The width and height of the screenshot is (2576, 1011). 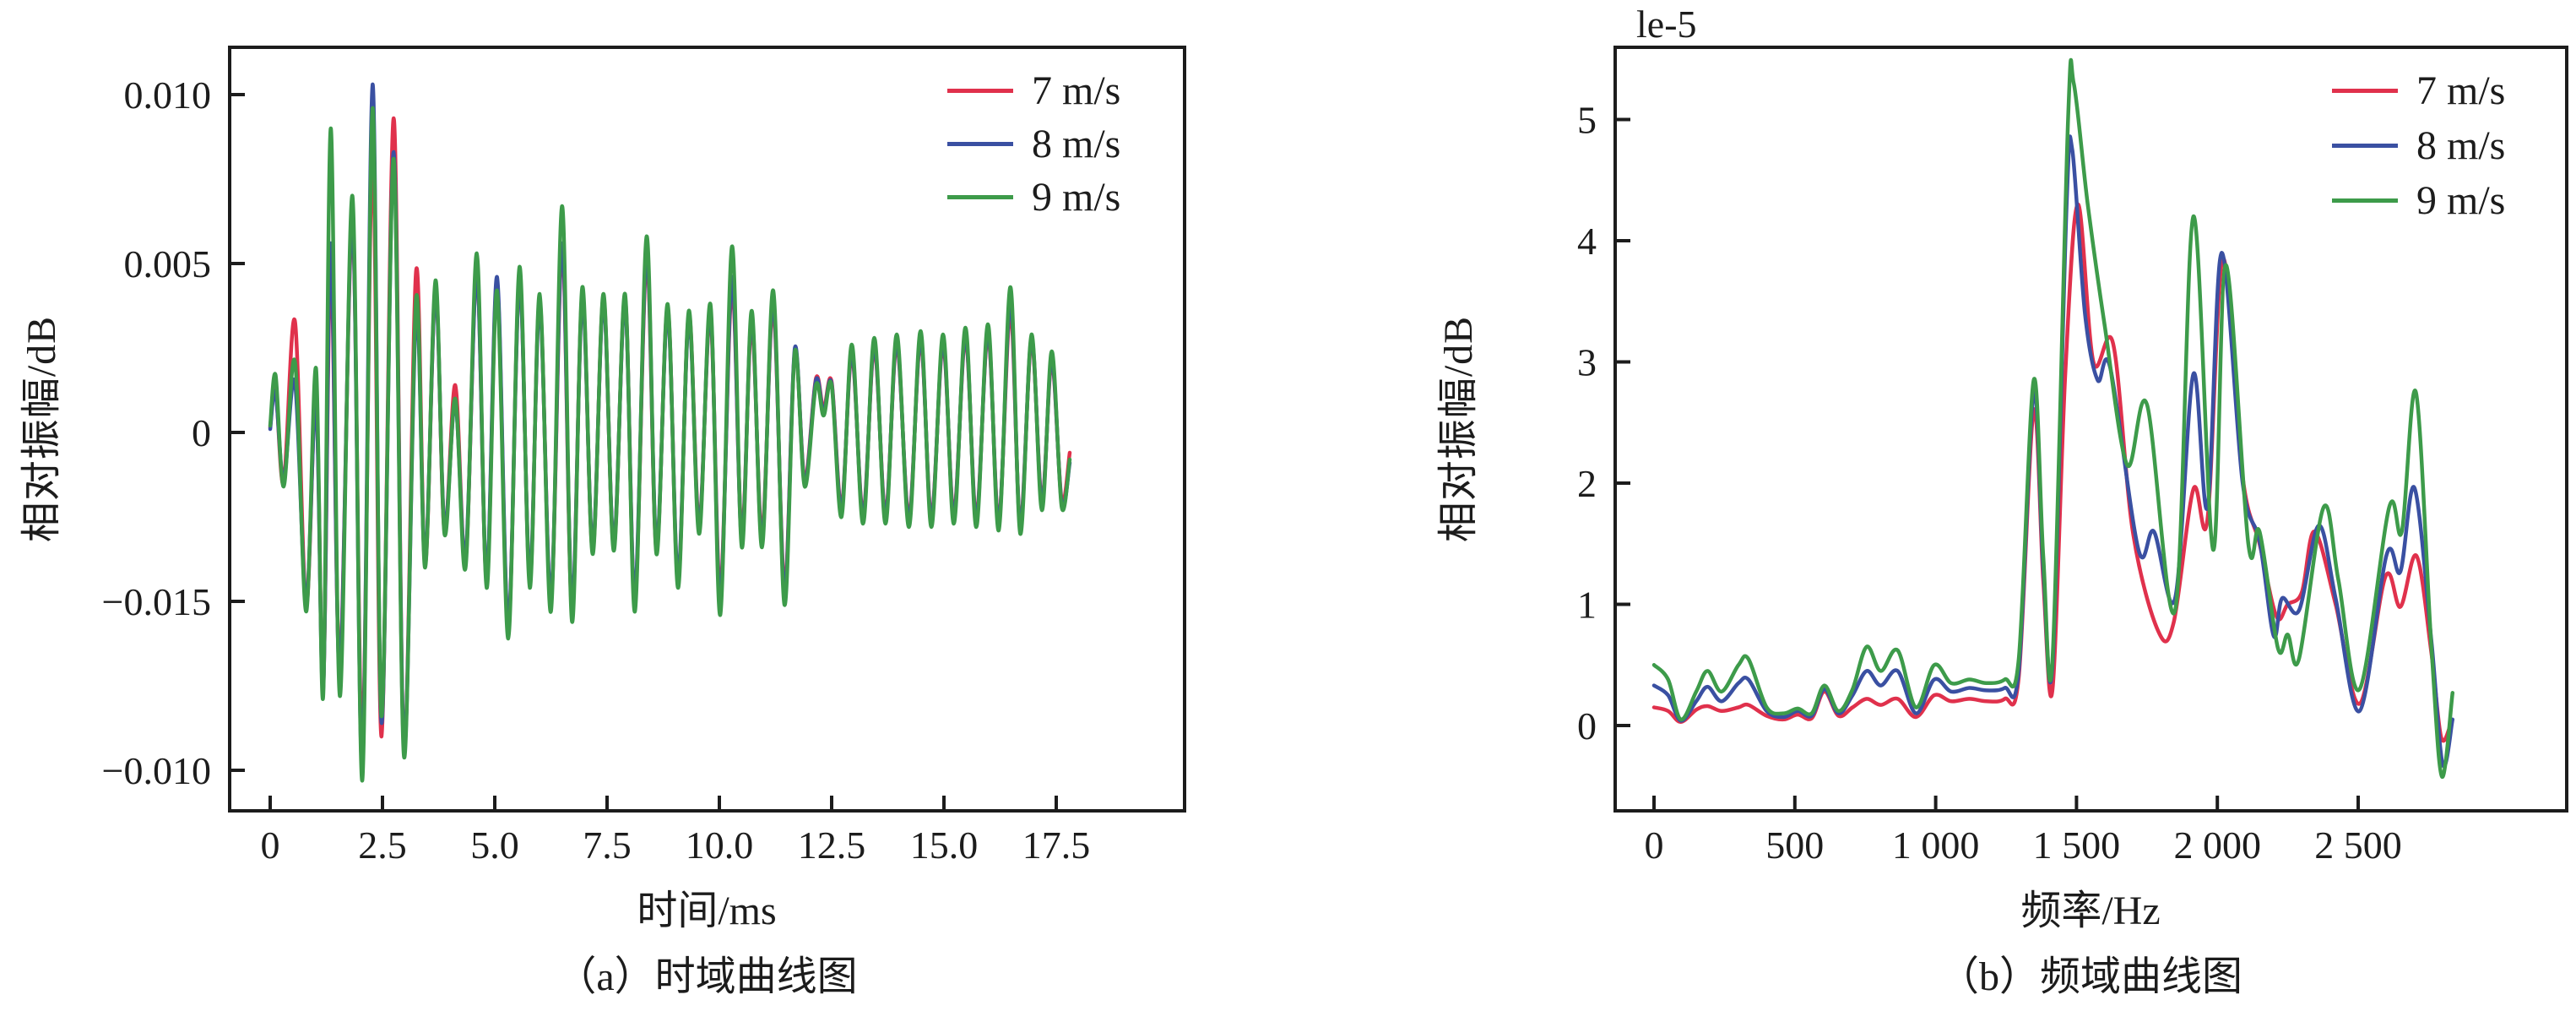 I want to click on y-tick-label: 2, so click(x=1587, y=483).